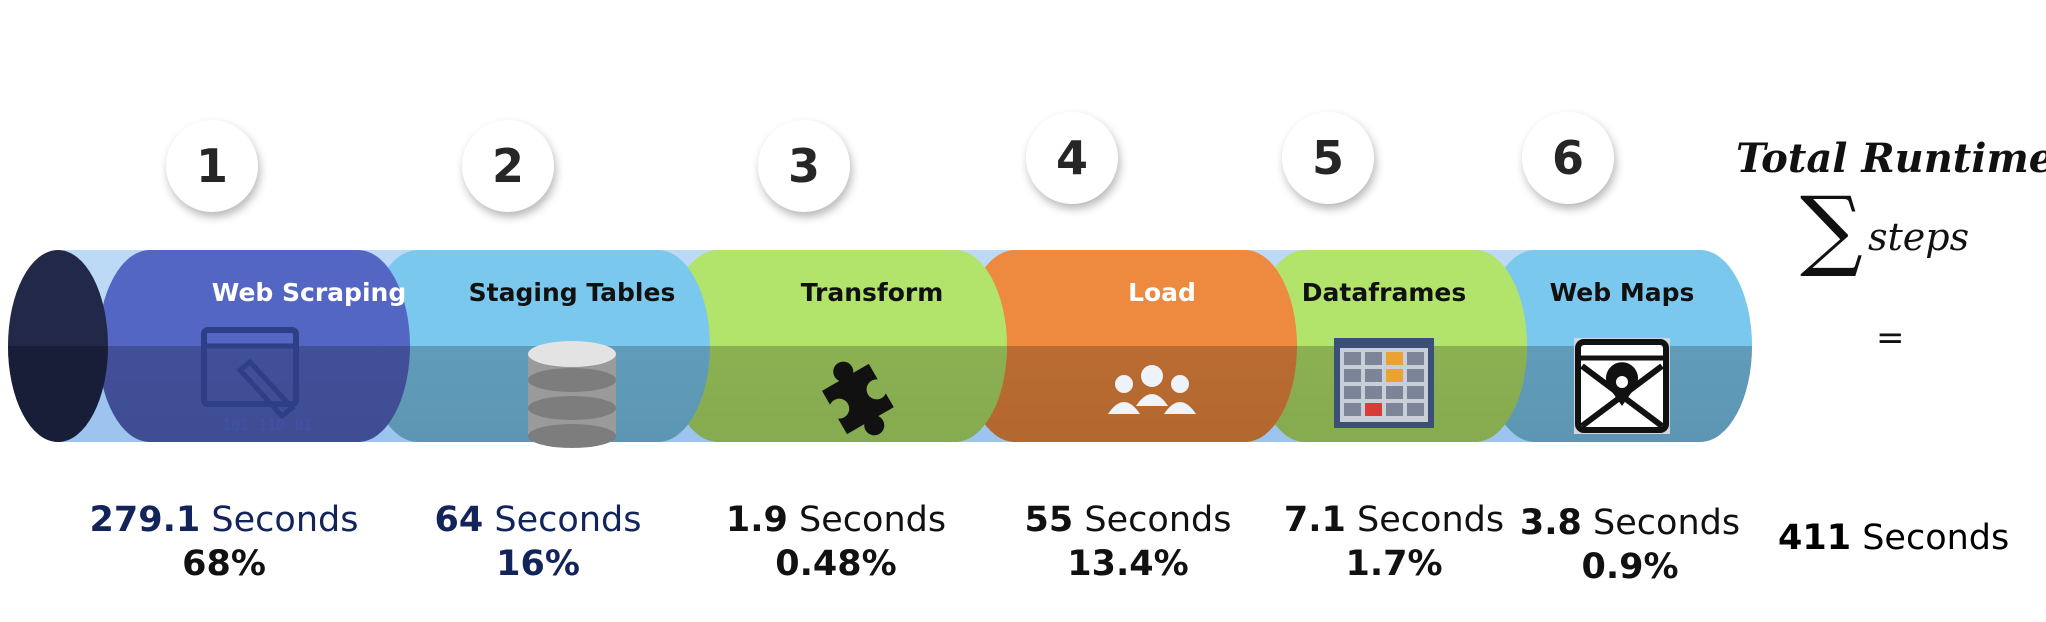  What do you see at coordinates (256, 380) in the screenshot?
I see `web-scraping-icon: 101 110 01` at bounding box center [256, 380].